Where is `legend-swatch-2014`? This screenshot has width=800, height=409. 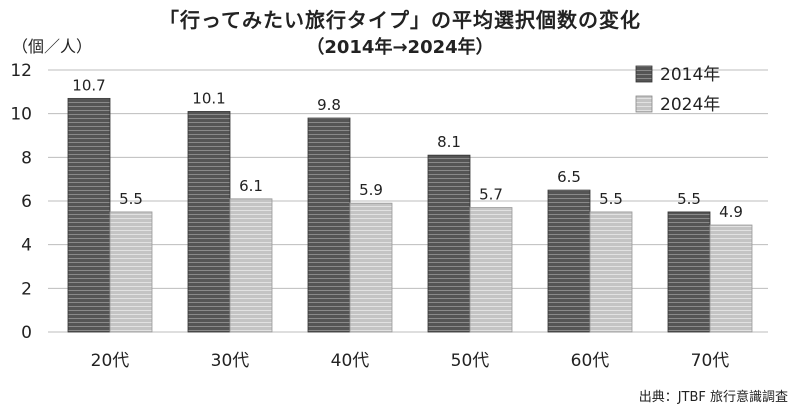 legend-swatch-2014 is located at coordinates (644, 74).